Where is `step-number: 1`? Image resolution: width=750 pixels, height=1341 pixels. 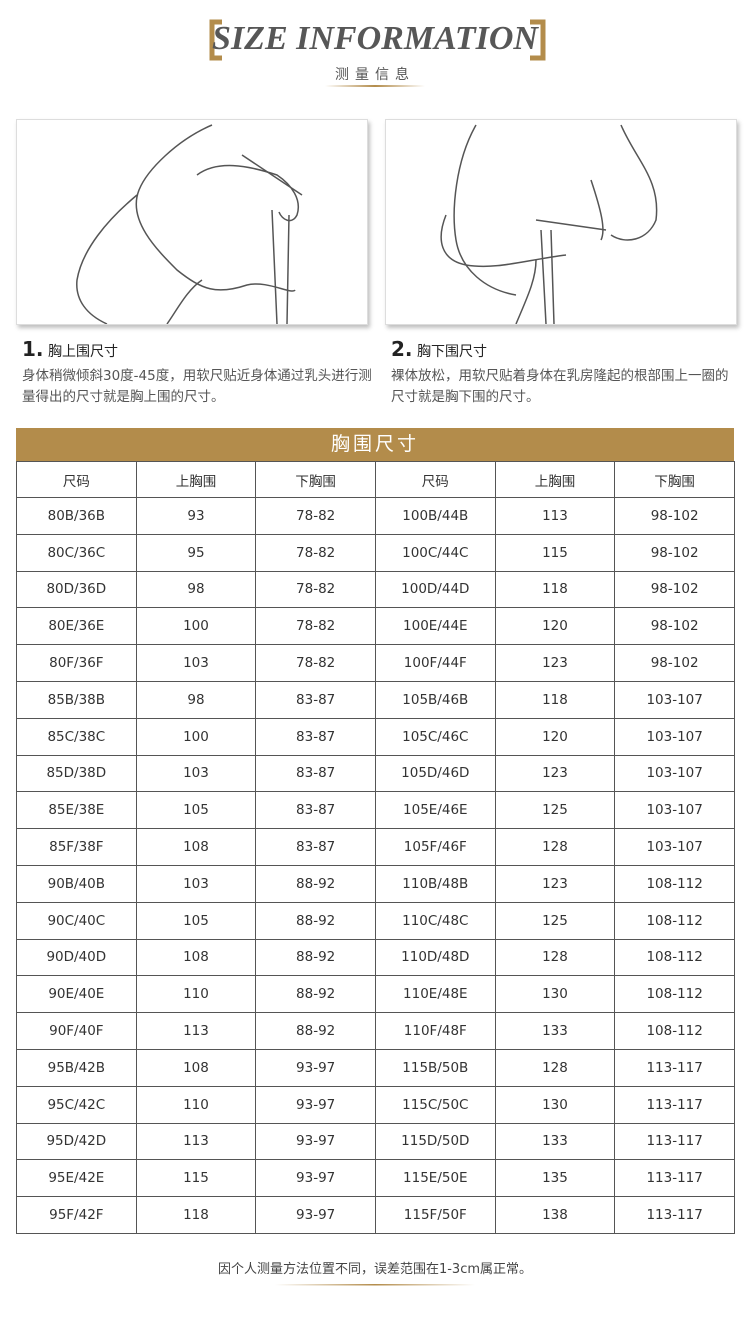
step-number: 1 is located at coordinates (29, 349).